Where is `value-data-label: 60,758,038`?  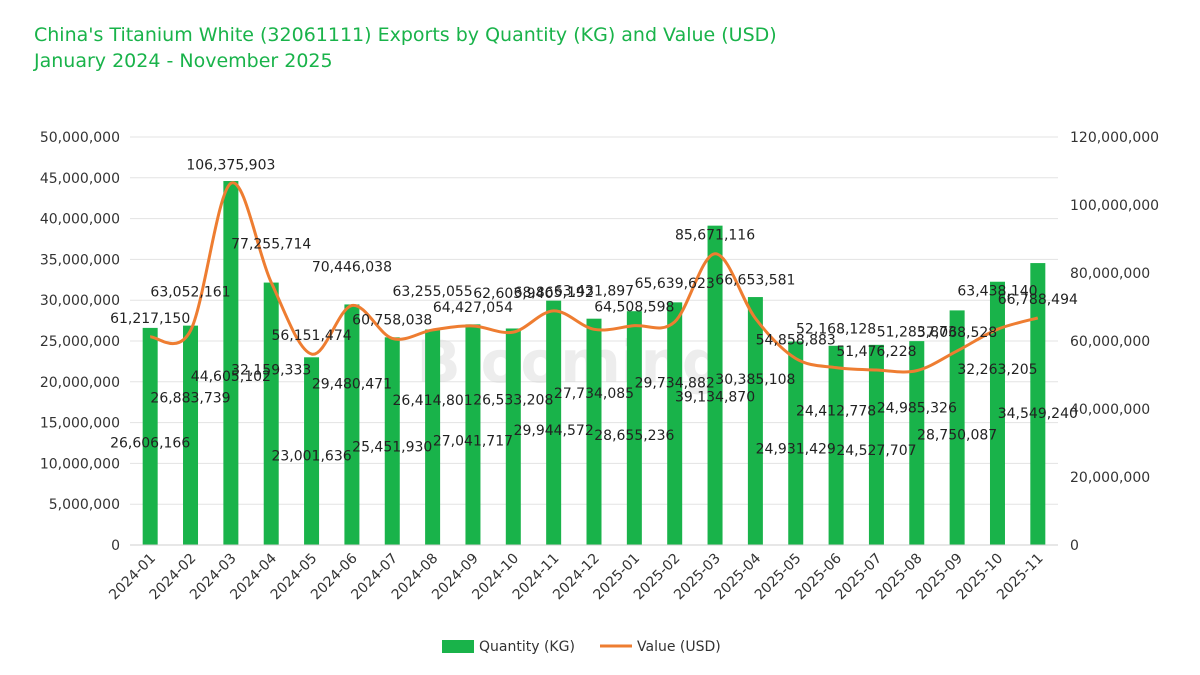 value-data-label: 60,758,038 is located at coordinates (392, 320).